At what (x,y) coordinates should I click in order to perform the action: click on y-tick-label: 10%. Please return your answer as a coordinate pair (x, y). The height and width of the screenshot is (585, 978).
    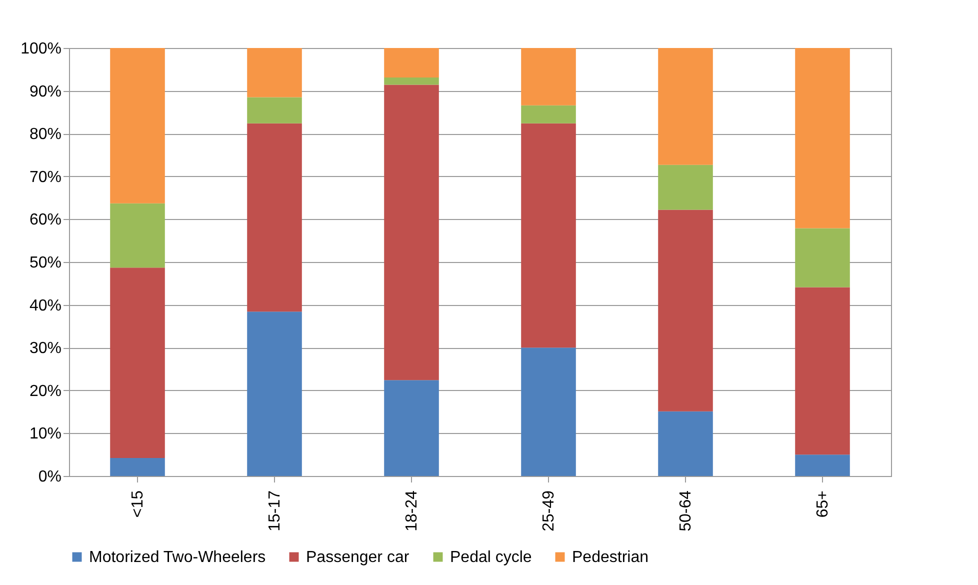
    Looking at the image, I should click on (45, 434).